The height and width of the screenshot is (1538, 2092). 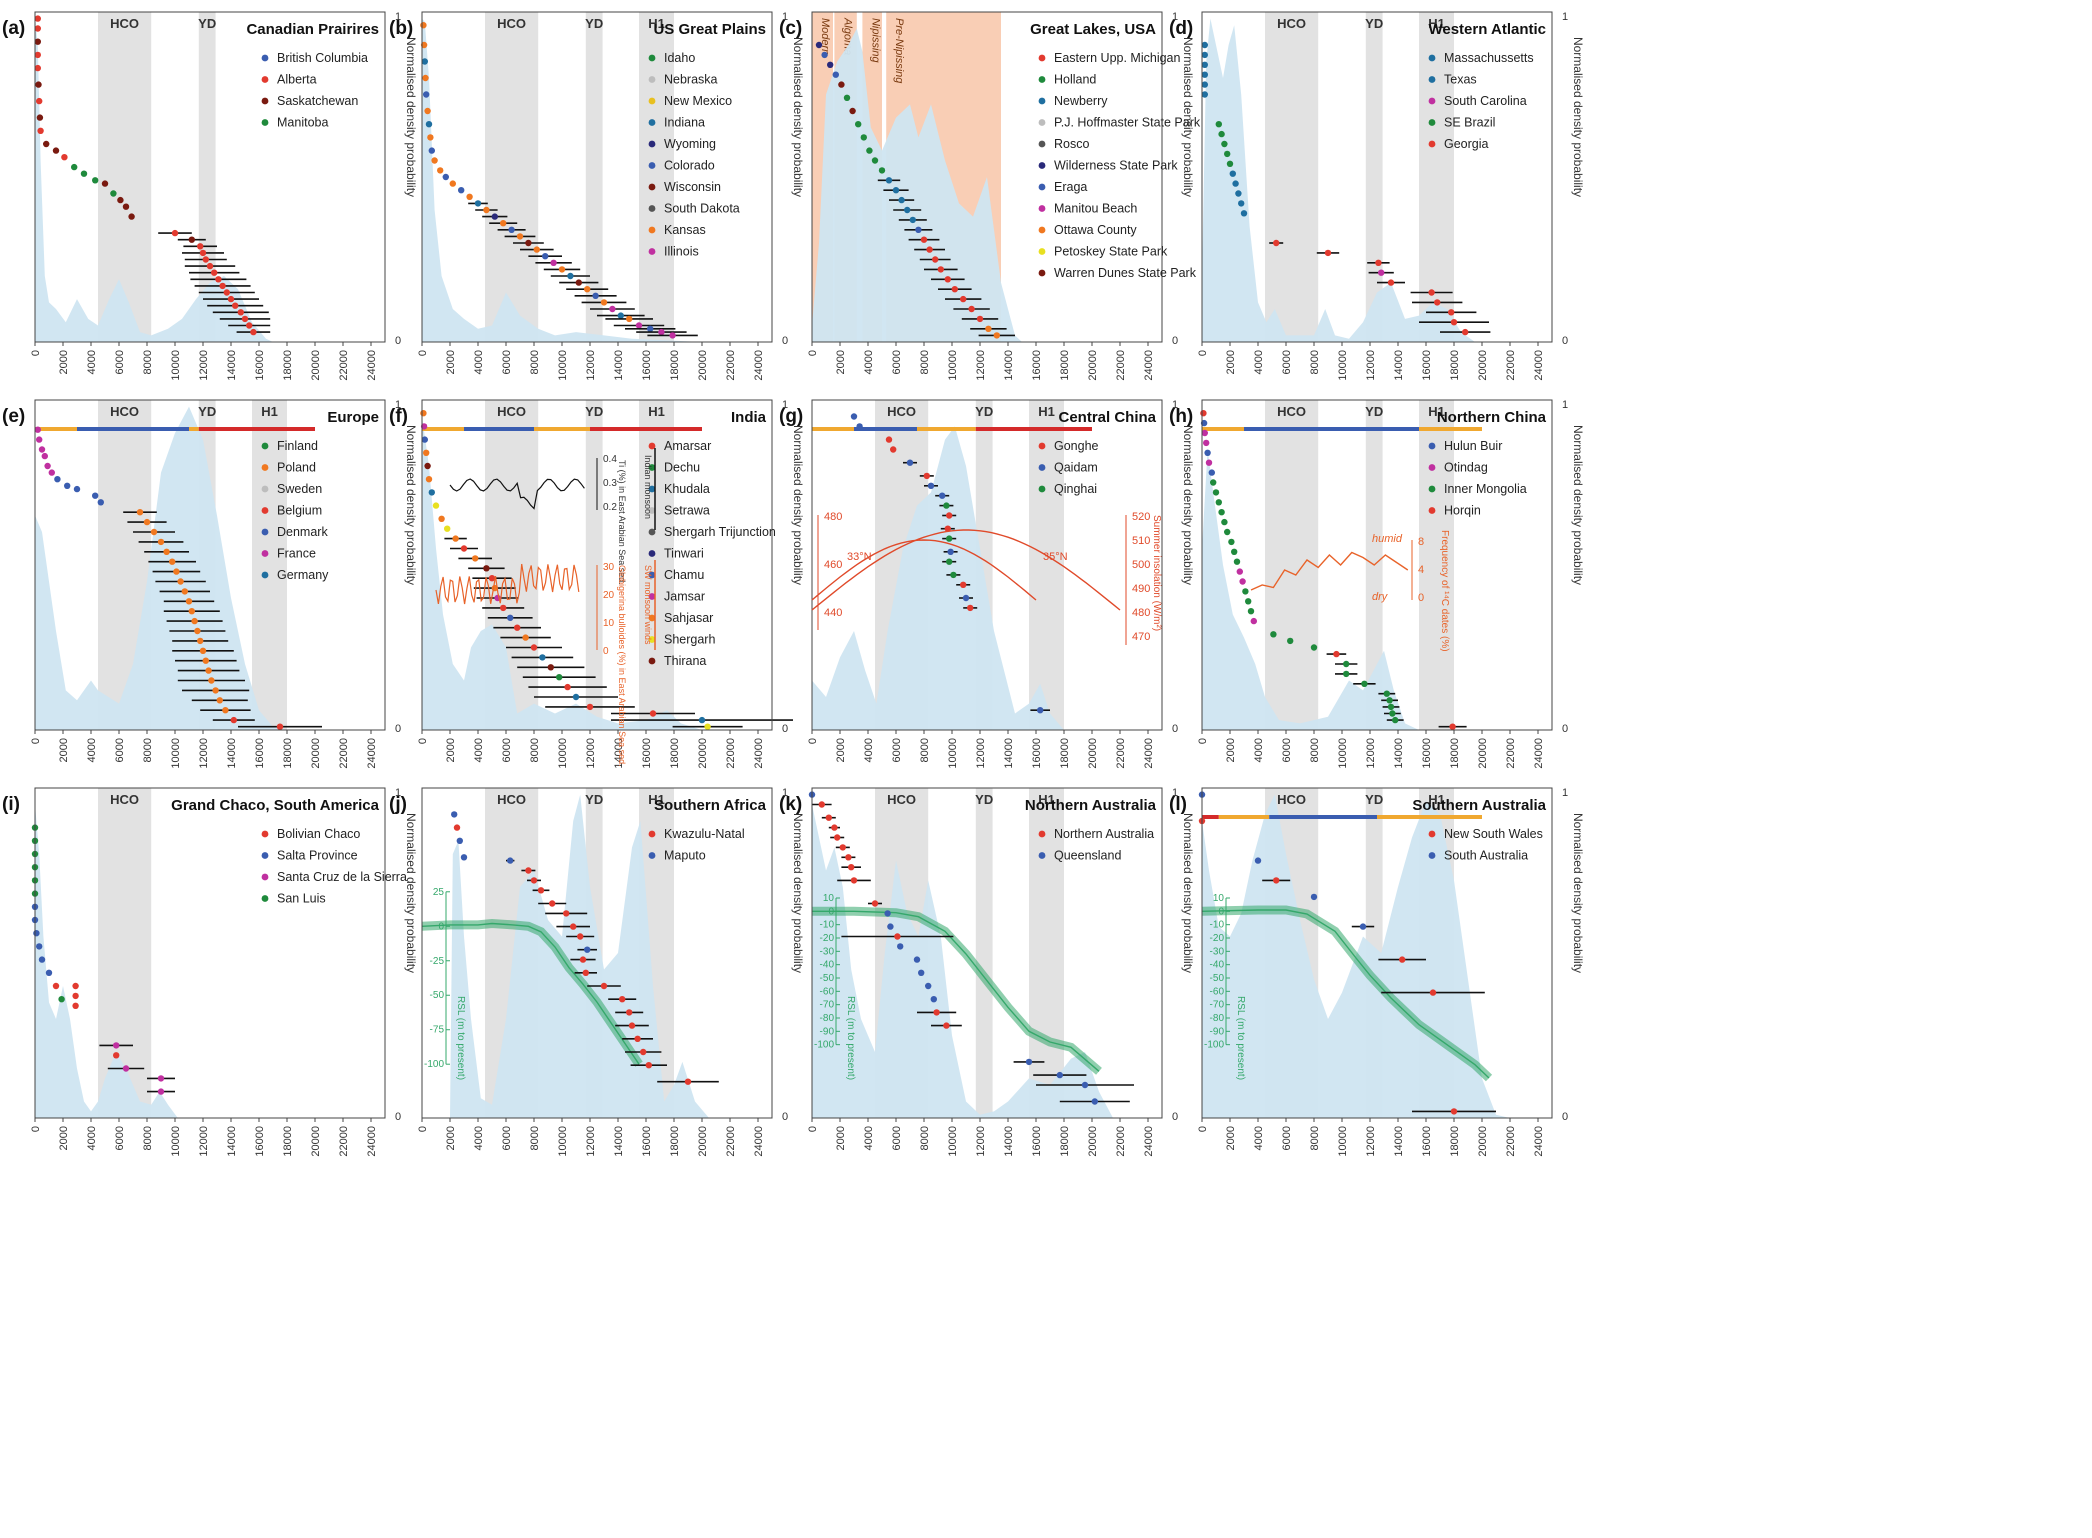 What do you see at coordinates (423, 741) in the screenshot?
I see `x-tick-label: 0` at bounding box center [423, 741].